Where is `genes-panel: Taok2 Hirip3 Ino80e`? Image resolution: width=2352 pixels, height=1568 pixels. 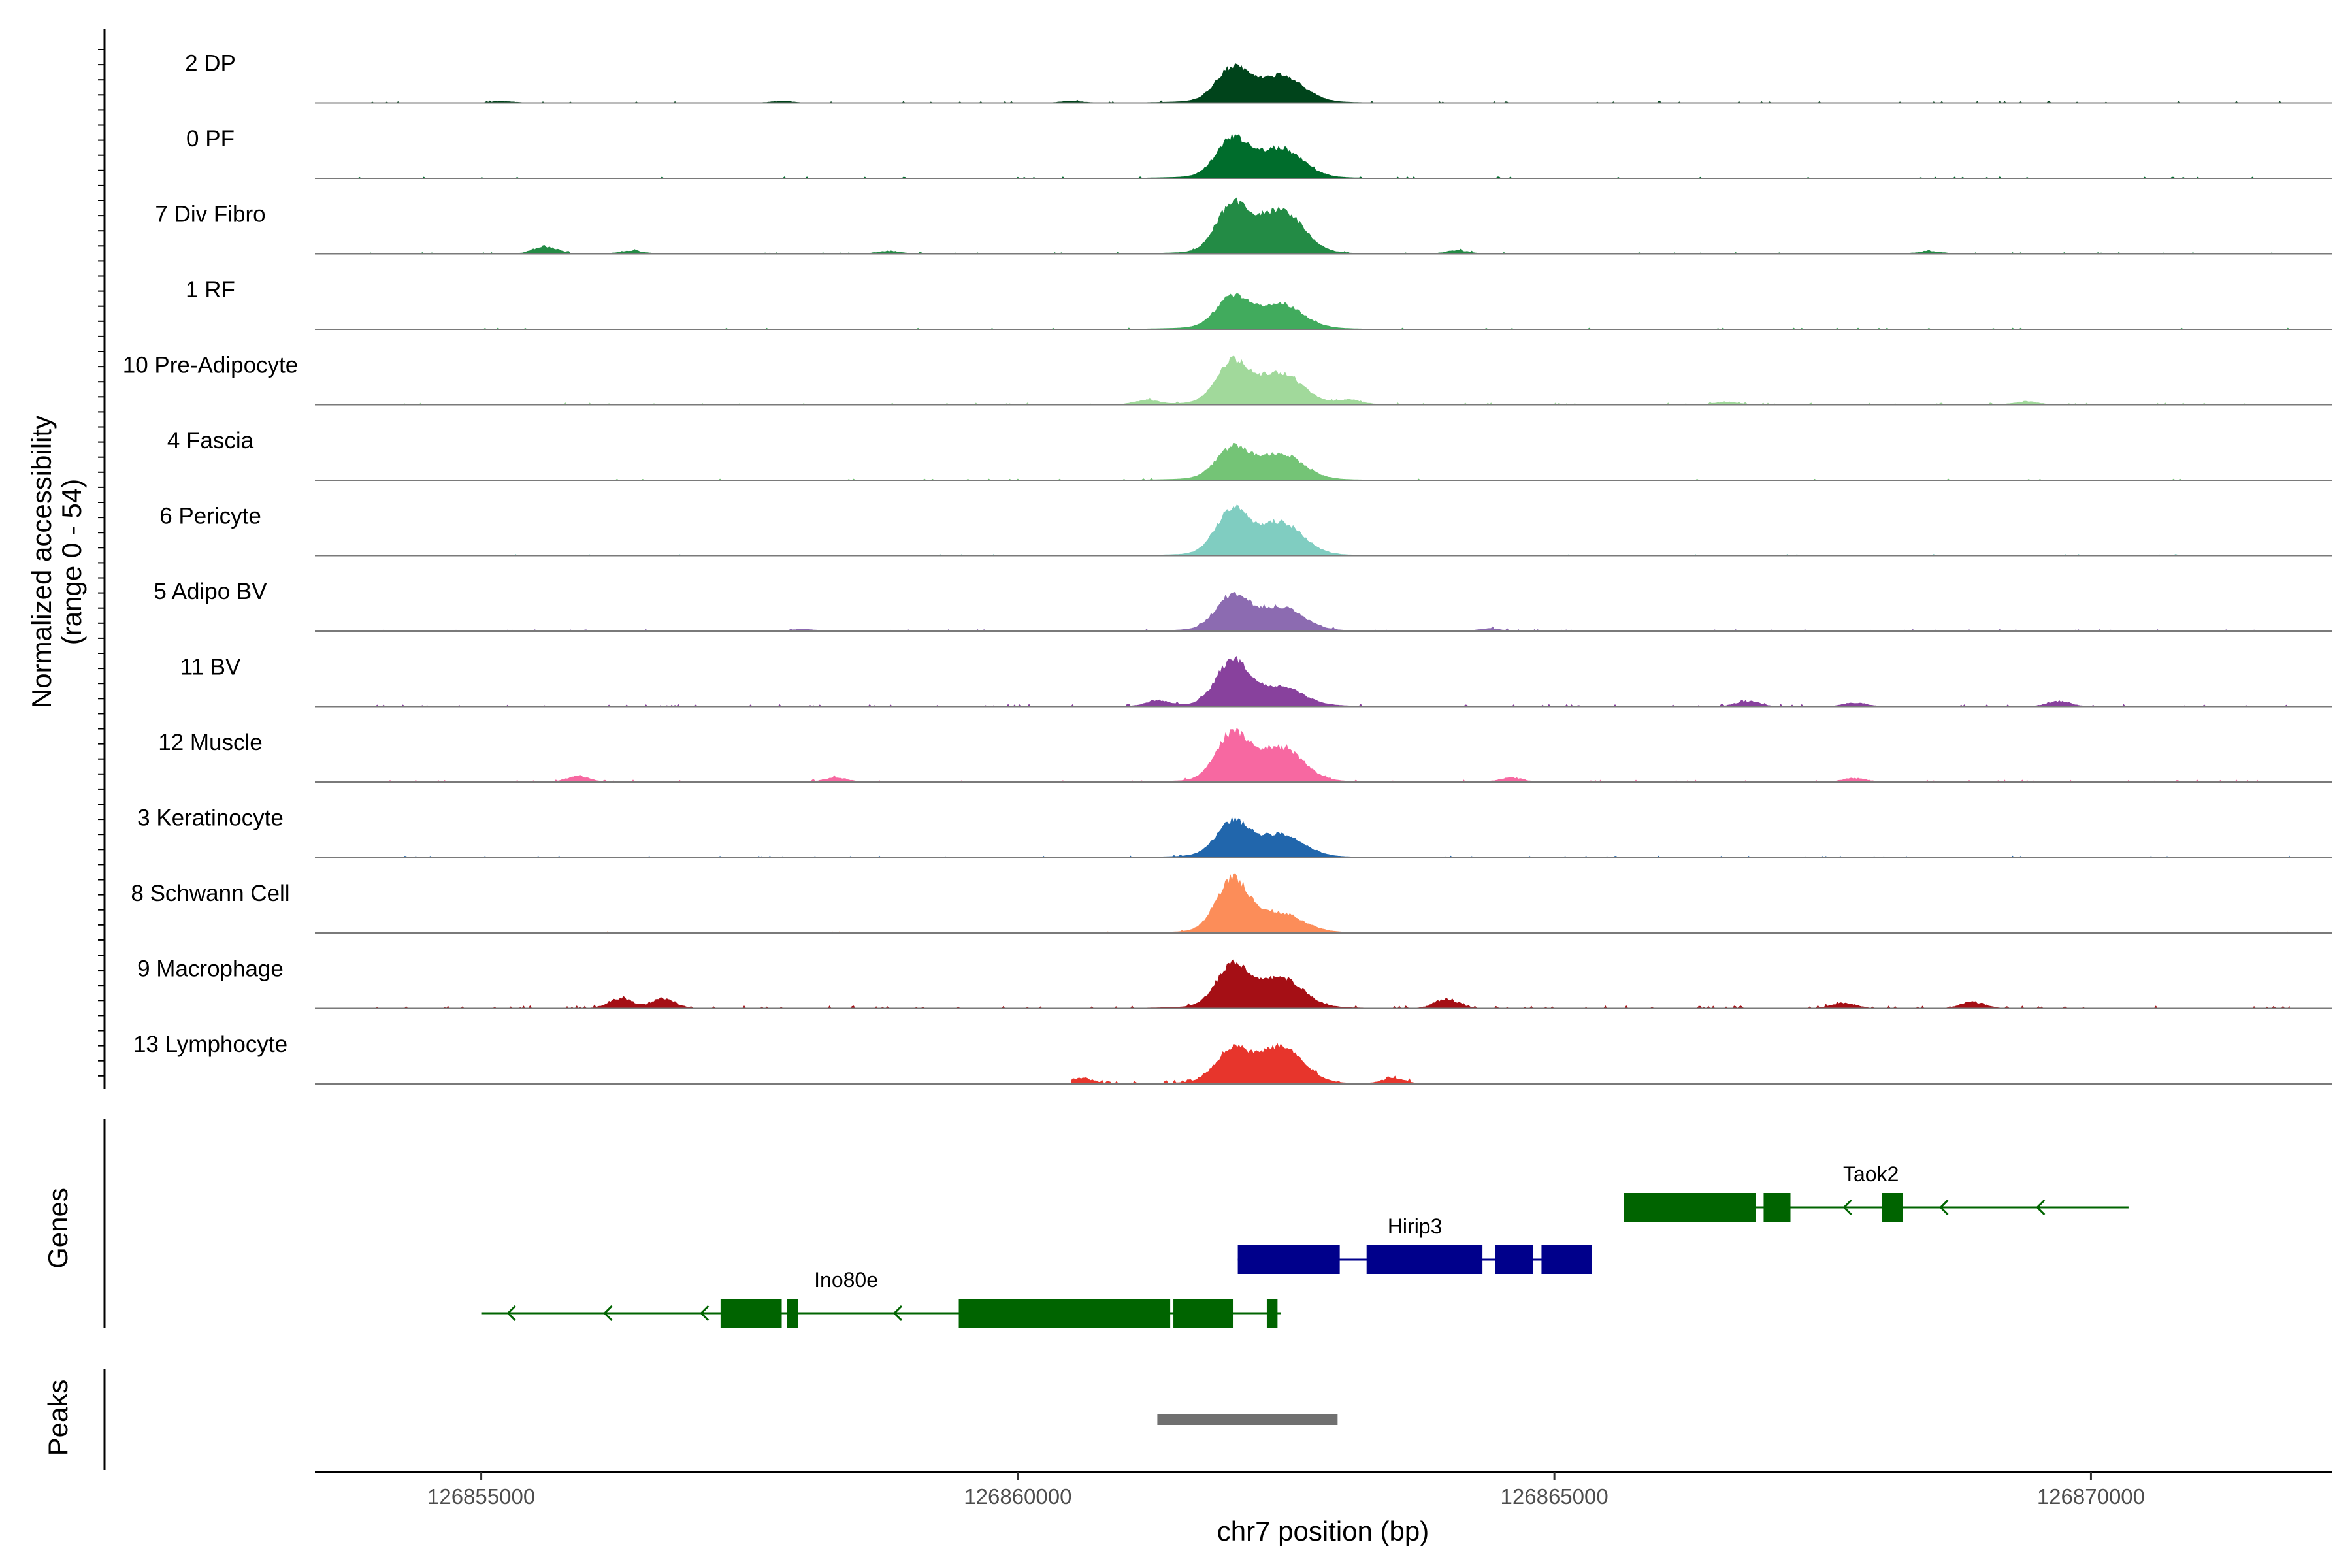
genes-panel: Taok2 Hirip3 Ino80e is located at coordinates (1116, 1223).